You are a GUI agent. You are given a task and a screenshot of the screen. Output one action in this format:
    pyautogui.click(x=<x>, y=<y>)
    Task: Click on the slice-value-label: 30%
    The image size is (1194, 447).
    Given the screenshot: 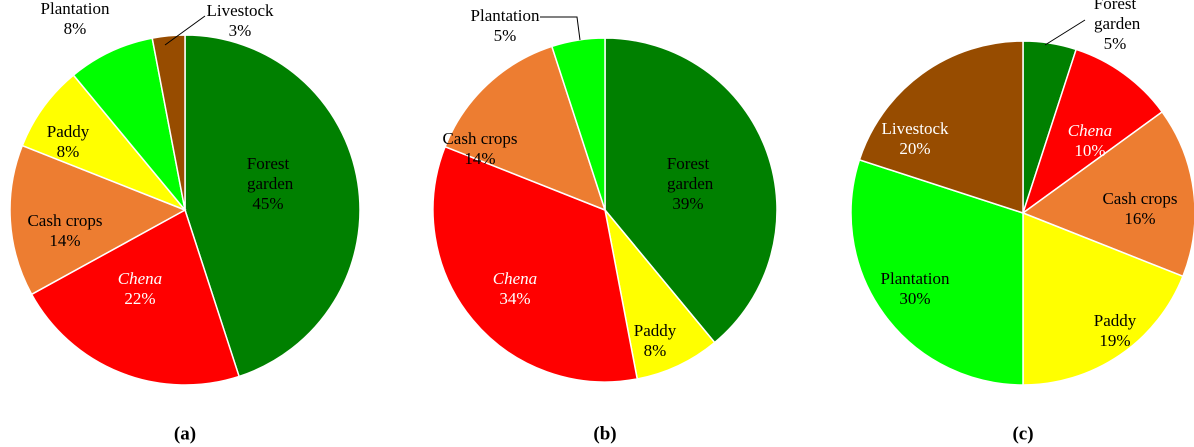 What is the action you would take?
    pyautogui.click(x=914, y=298)
    